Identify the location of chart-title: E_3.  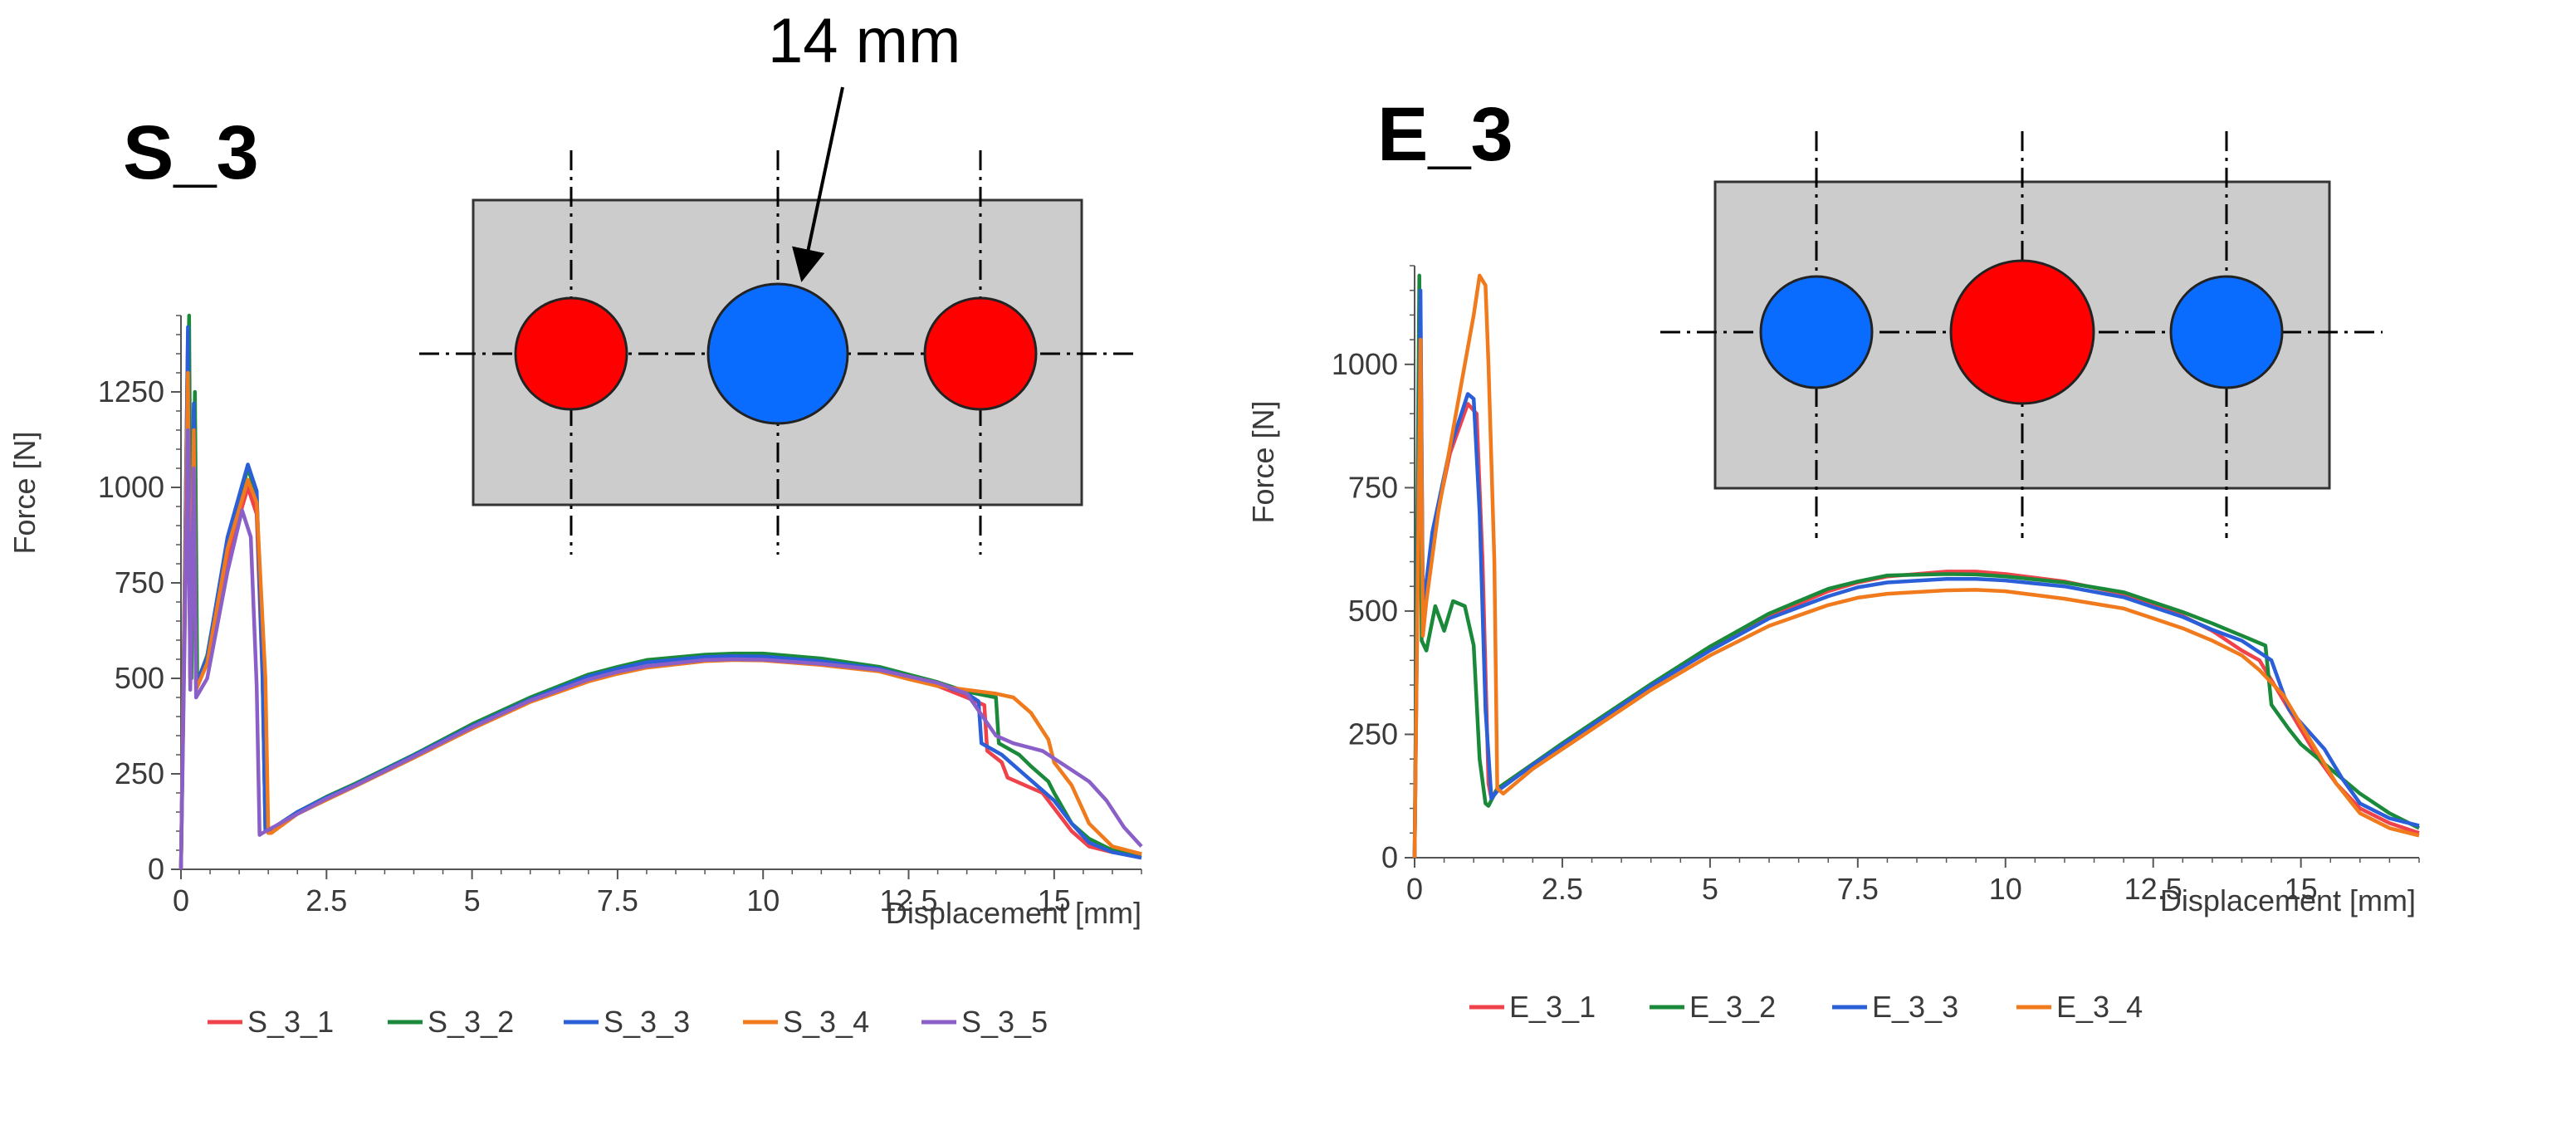
(1445, 134).